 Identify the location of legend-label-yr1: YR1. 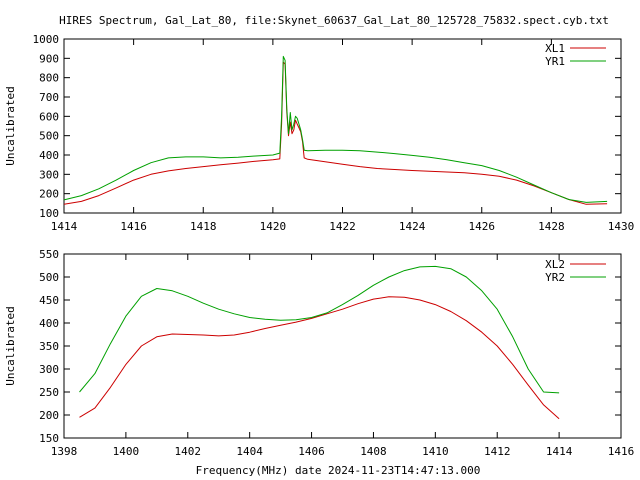
(555, 61).